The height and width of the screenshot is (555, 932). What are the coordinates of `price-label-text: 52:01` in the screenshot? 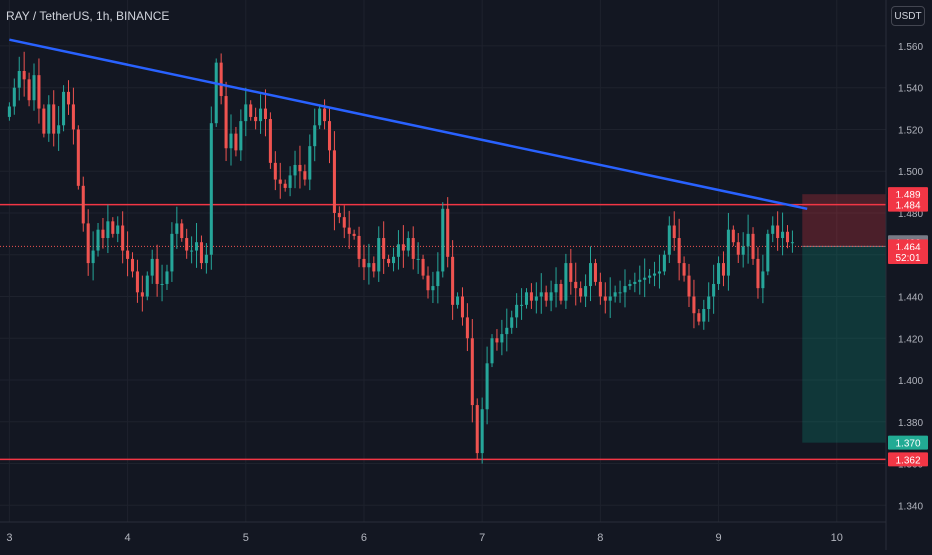 It's located at (907, 258).